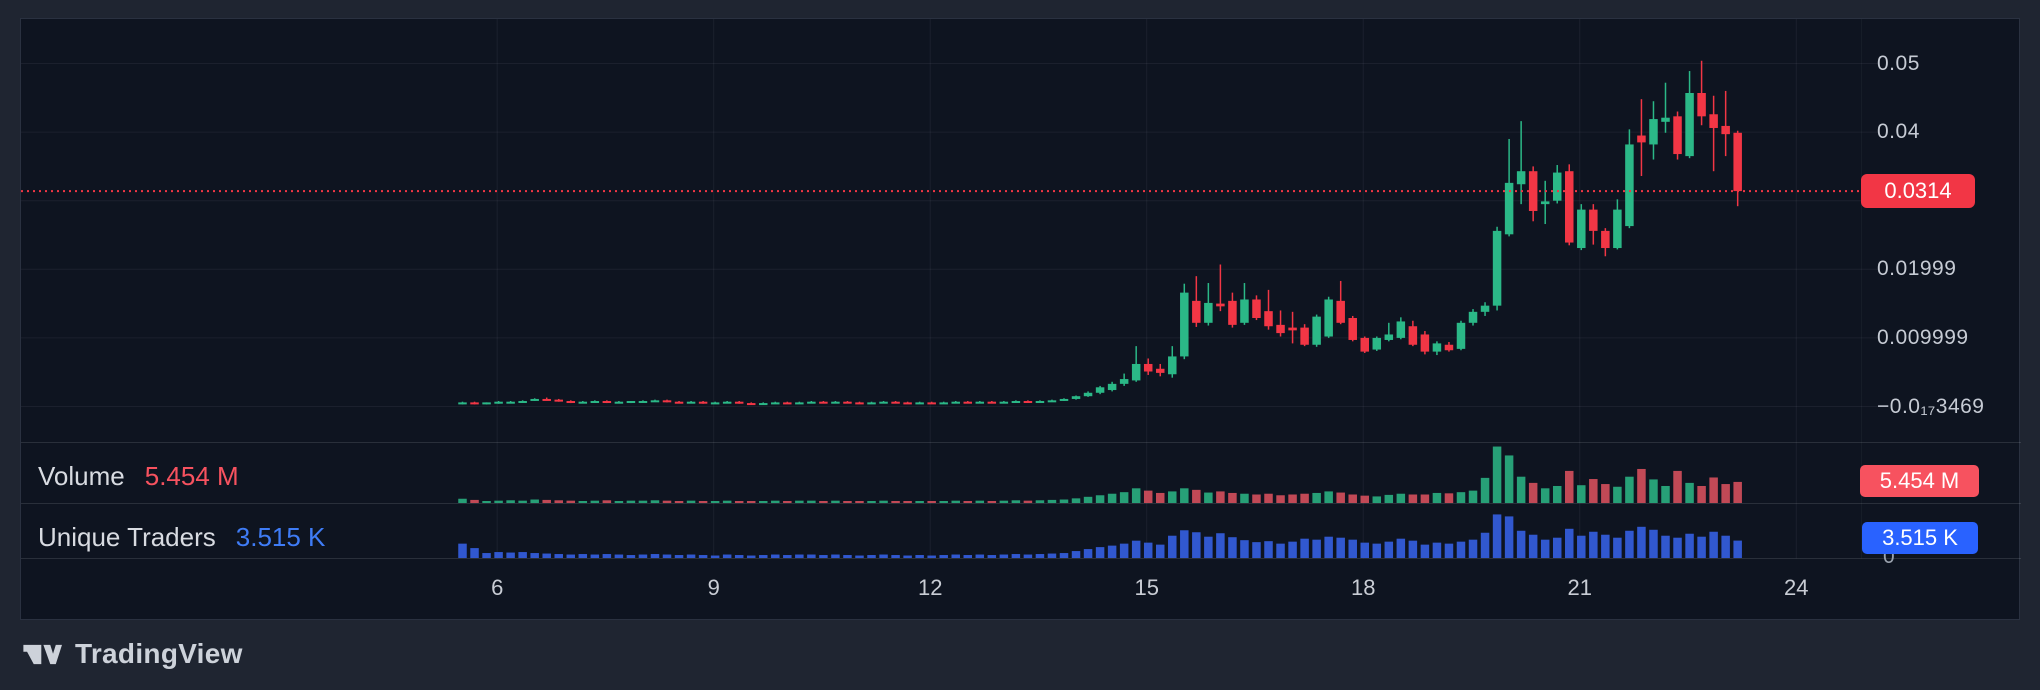  What do you see at coordinates (138, 476) in the screenshot?
I see `volume-legend: Volume 5.454 M` at bounding box center [138, 476].